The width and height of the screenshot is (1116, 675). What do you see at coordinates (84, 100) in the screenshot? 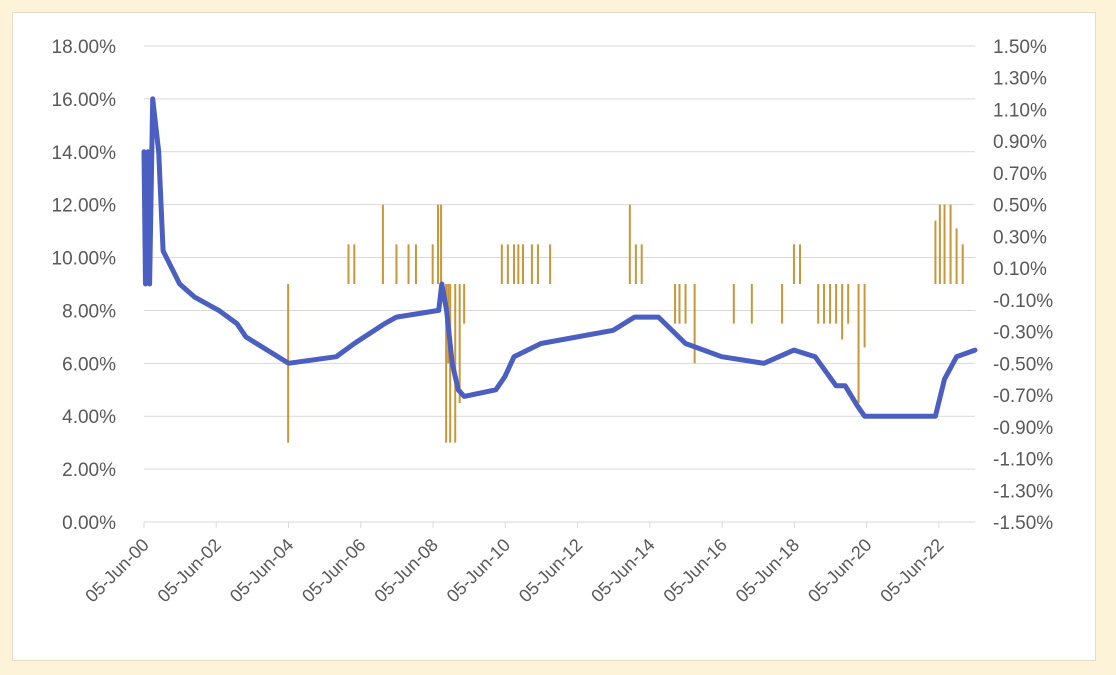
I see `left-tick-label: 16.00%` at bounding box center [84, 100].